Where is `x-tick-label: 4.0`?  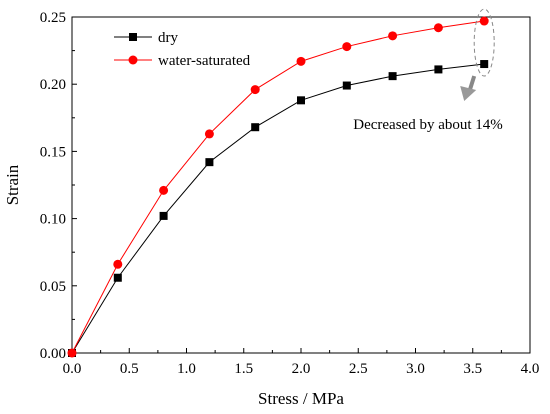
x-tick-label: 4.0 is located at coordinates (530, 369).